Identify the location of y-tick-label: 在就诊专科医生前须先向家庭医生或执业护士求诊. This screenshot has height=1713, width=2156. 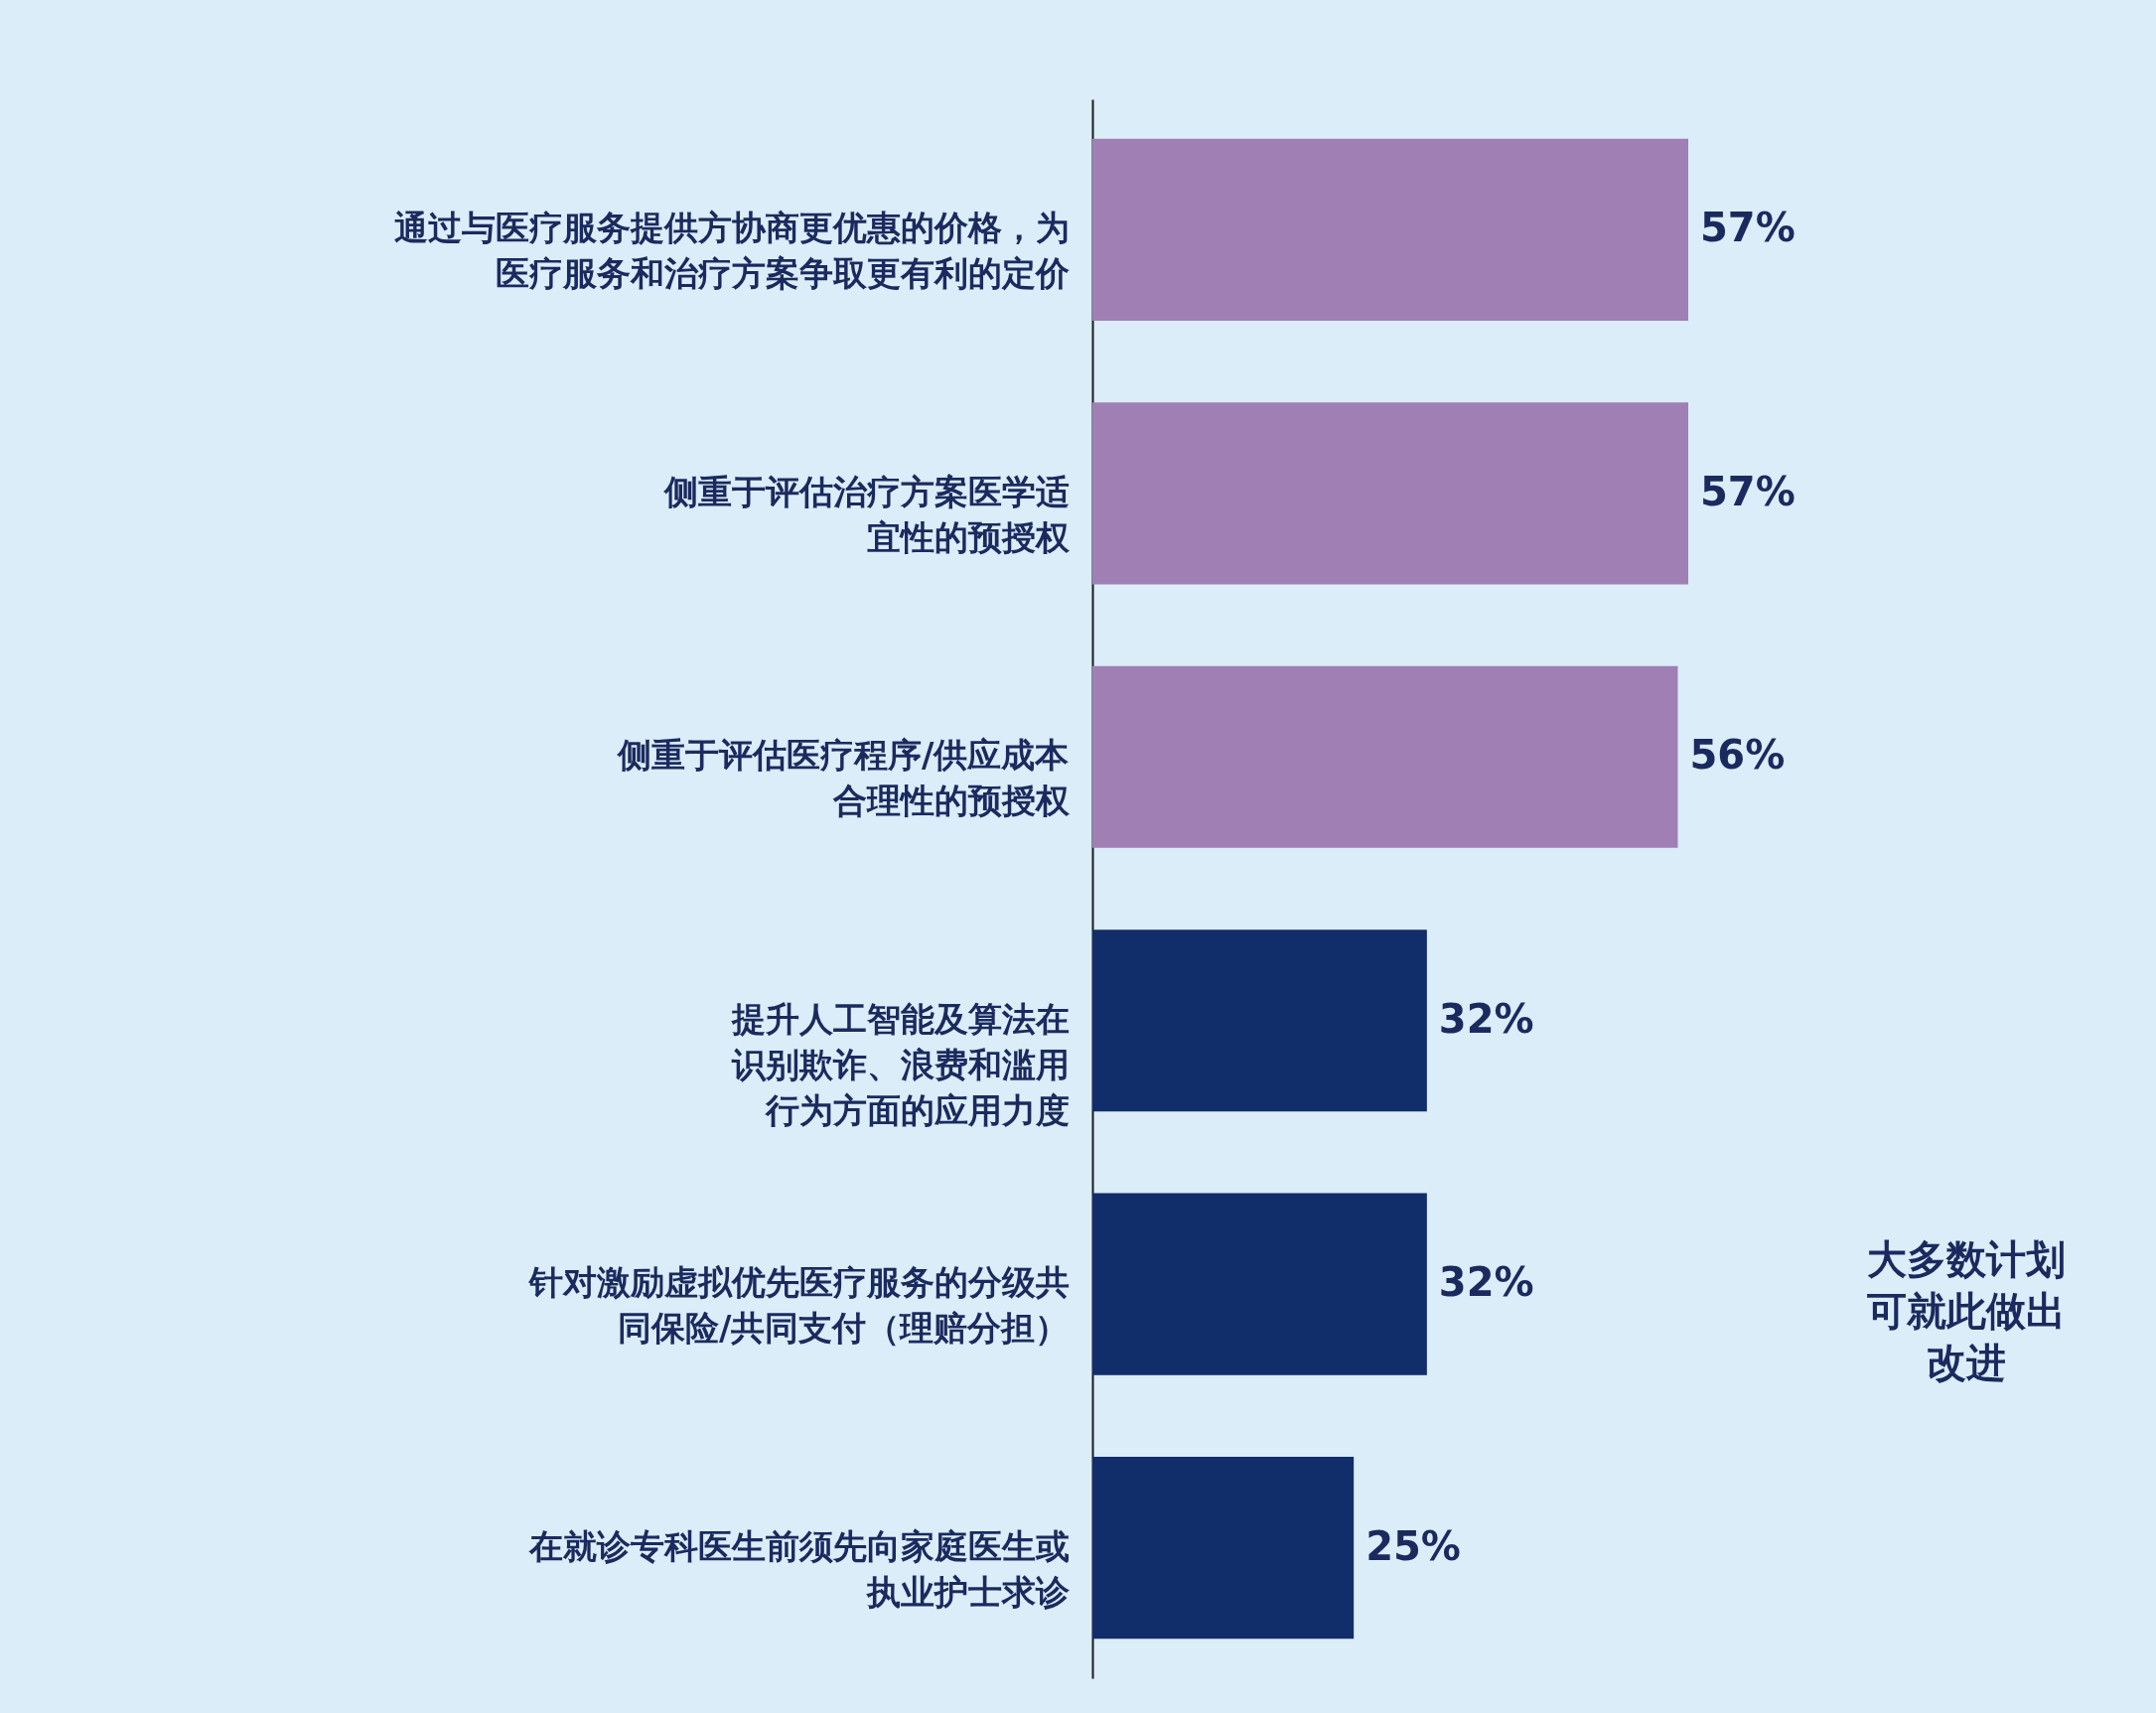
(799, 1568).